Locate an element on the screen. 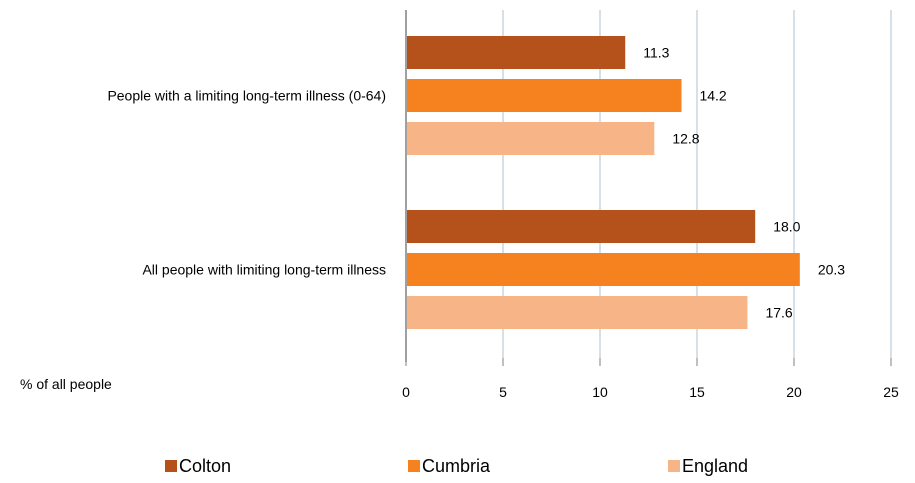 This screenshot has height=483, width=915. legend-swatch-england is located at coordinates (674, 466).